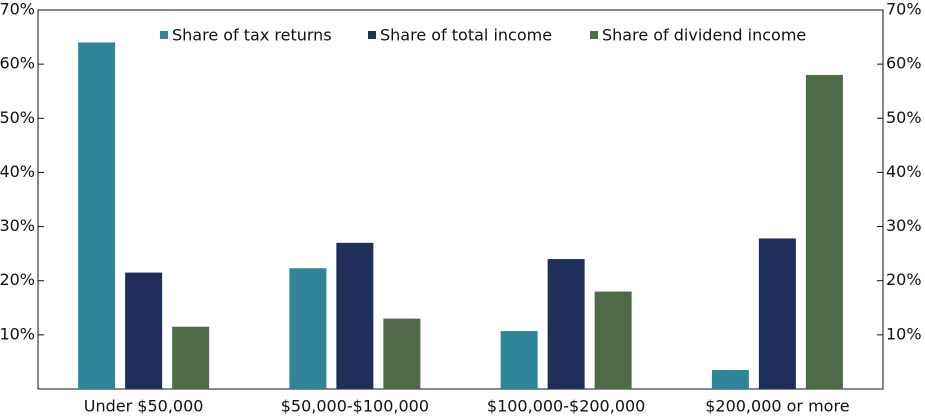  Describe the element at coordinates (17, 279) in the screenshot. I see `y-tick-label: 20%` at that location.